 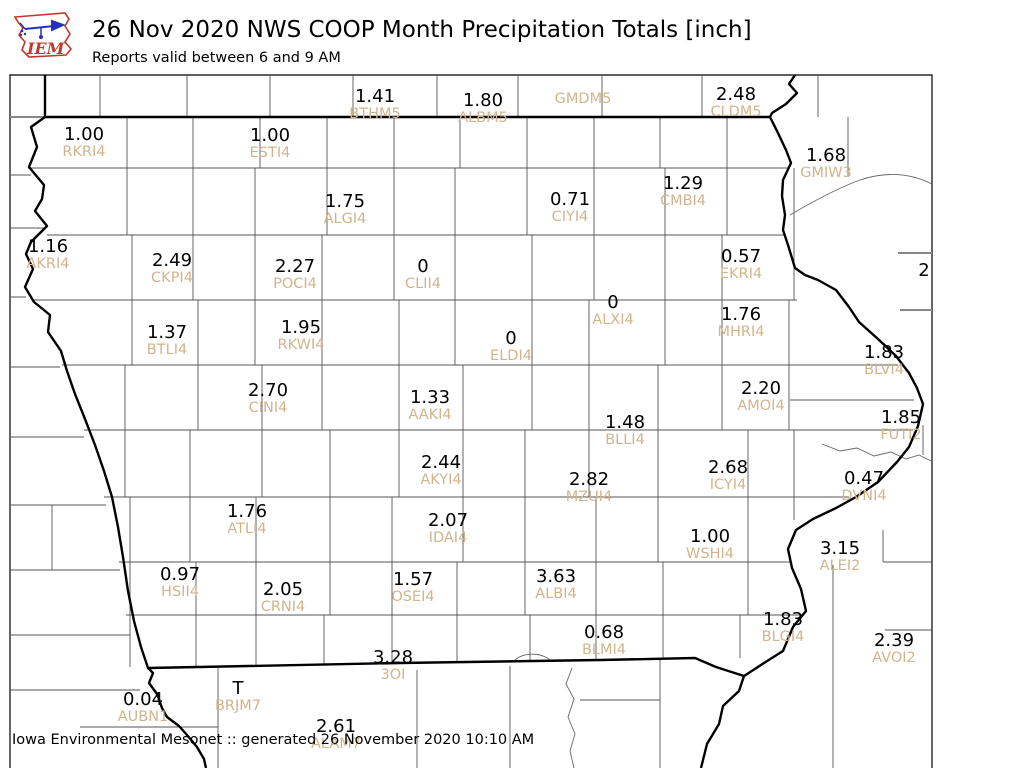 I want to click on station: 0.68 BLMI4, so click(x=604, y=640).